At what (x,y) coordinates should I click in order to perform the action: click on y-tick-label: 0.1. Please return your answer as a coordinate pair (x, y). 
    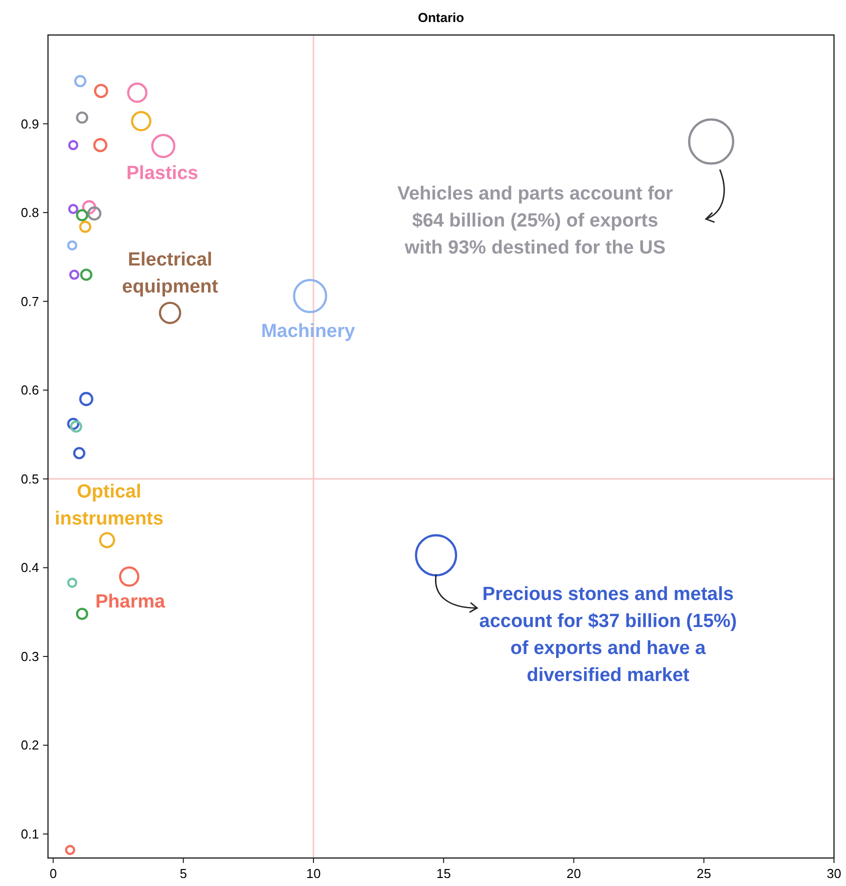
    Looking at the image, I should click on (29, 834).